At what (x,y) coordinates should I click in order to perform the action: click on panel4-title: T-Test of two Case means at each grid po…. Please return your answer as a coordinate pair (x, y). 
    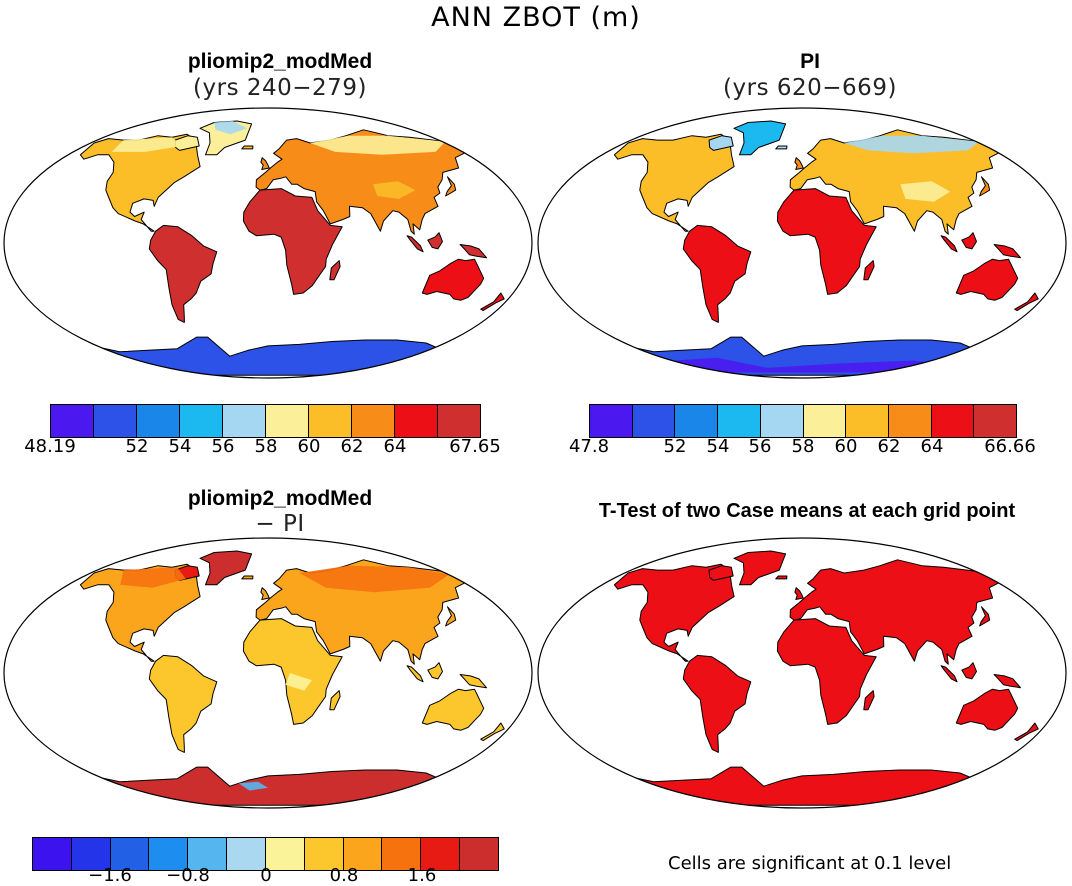
    Looking at the image, I should click on (807, 511).